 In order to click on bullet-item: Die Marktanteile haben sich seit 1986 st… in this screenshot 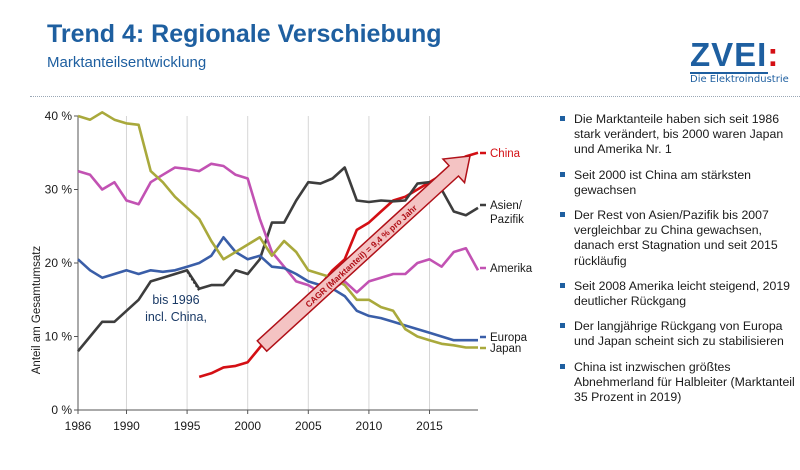, I will do `click(677, 135)`.